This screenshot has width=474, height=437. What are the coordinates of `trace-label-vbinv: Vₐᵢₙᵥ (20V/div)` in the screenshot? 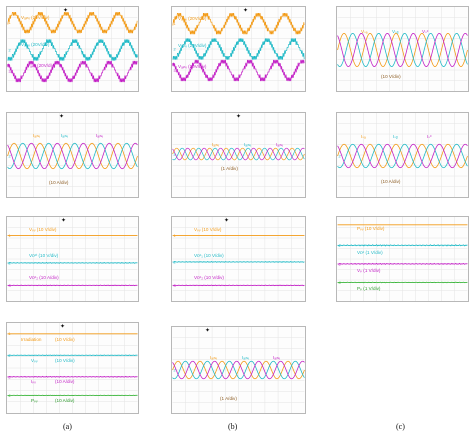 It's located at (192, 45).